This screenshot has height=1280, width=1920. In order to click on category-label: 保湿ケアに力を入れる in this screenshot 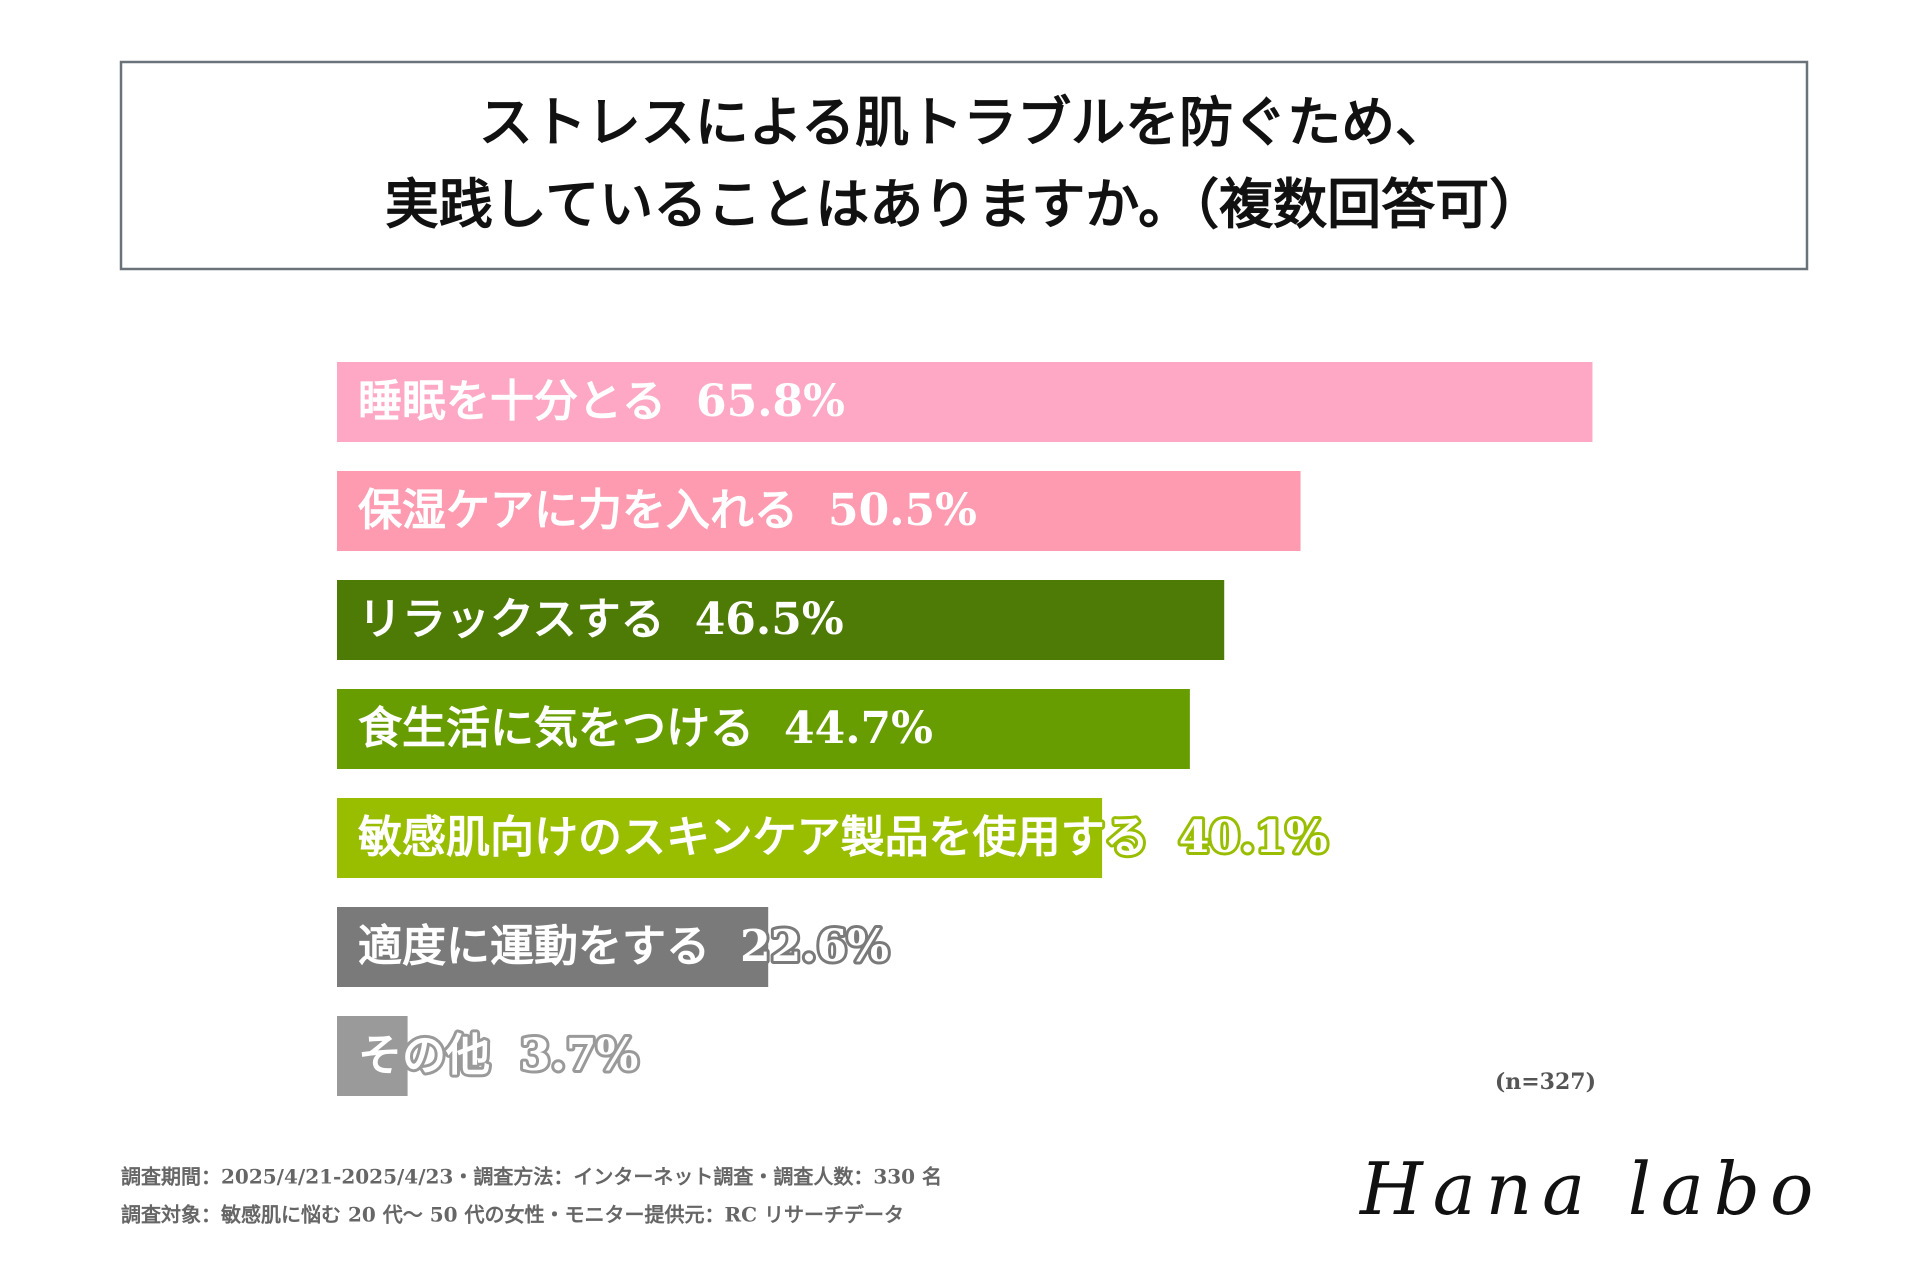, I will do `click(578, 510)`.